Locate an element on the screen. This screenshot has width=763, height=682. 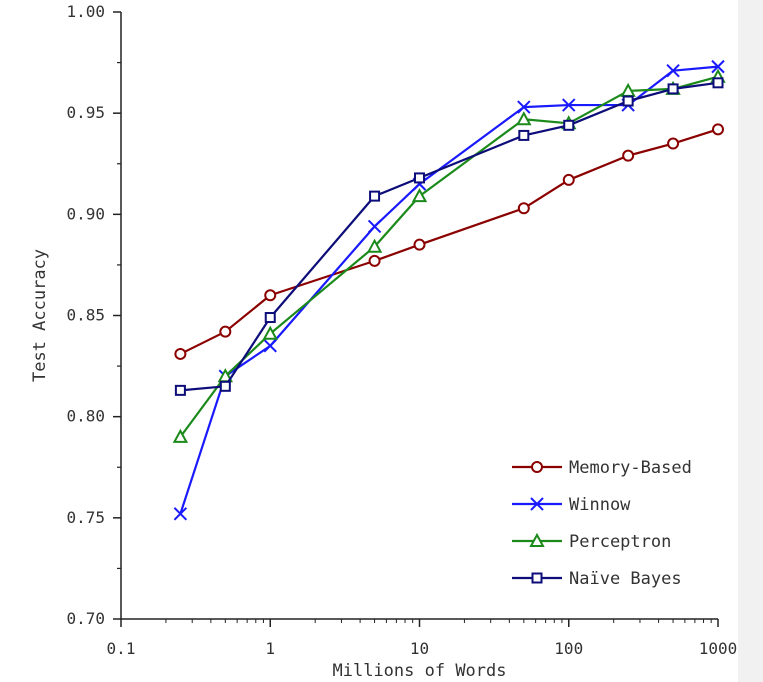
x-tick-label: 10 is located at coordinates (419, 648).